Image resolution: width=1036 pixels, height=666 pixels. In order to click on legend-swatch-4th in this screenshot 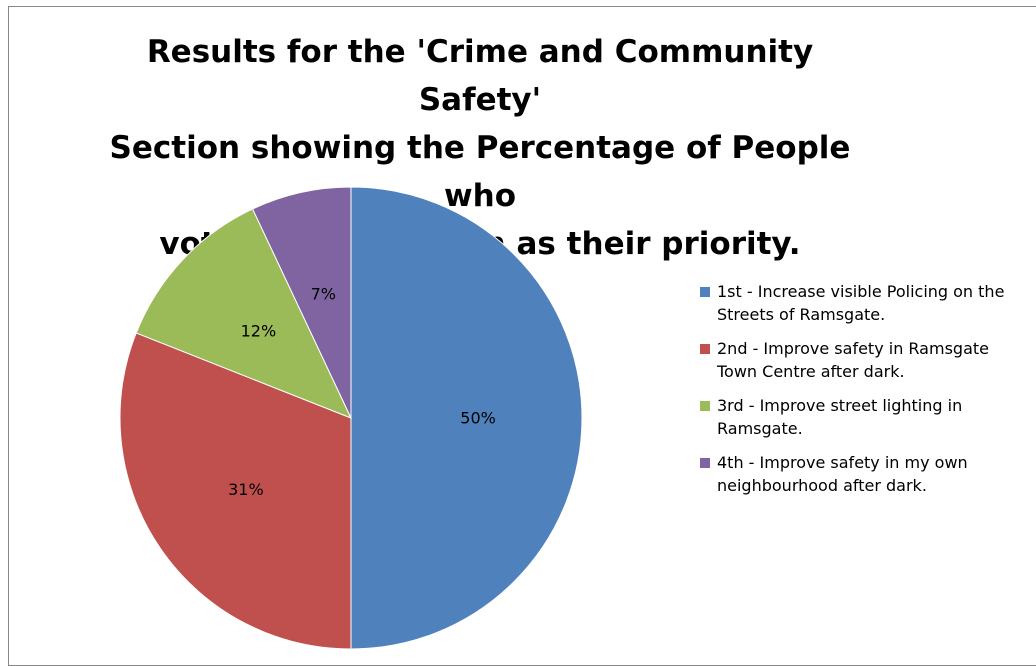, I will do `click(705, 463)`.